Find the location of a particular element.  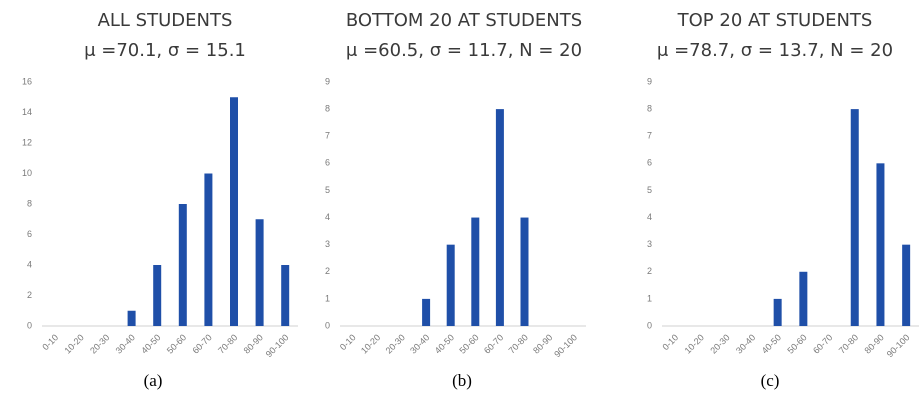

chart-subtitle: μ =60.5, σ = 11.7, N = 20 is located at coordinates (464, 50).